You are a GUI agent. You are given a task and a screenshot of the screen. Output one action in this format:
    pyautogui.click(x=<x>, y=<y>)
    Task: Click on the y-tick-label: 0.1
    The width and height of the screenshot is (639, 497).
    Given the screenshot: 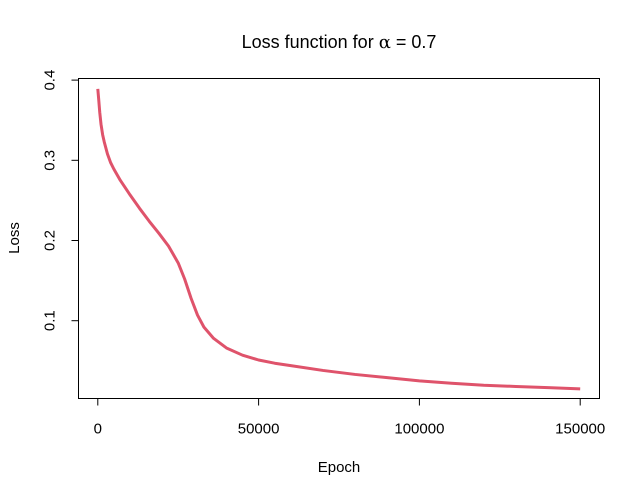 What is the action you would take?
    pyautogui.click(x=50, y=320)
    